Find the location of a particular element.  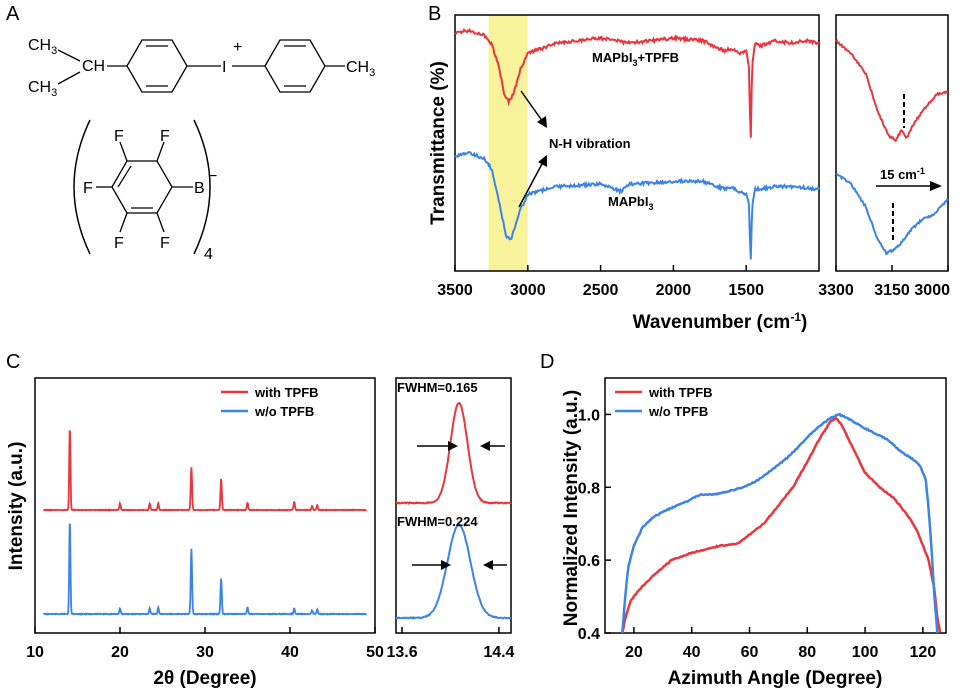

ch3-right-label: CH3 is located at coordinates (360, 69).